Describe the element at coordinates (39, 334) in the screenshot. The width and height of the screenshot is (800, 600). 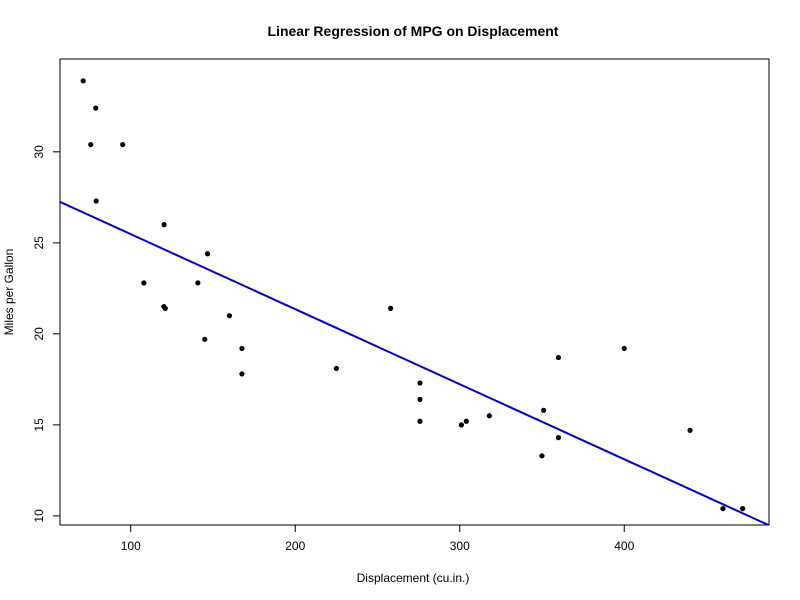
I see `y-tick-label: 20` at that location.